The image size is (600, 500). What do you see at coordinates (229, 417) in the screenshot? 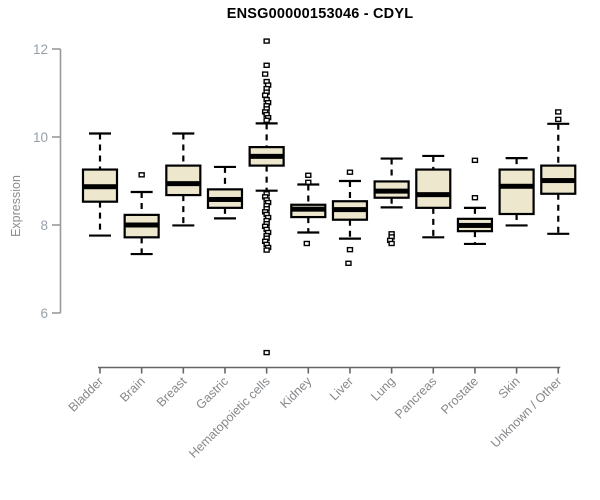
I see `x-category-label: Hematopoietic cells` at bounding box center [229, 417].